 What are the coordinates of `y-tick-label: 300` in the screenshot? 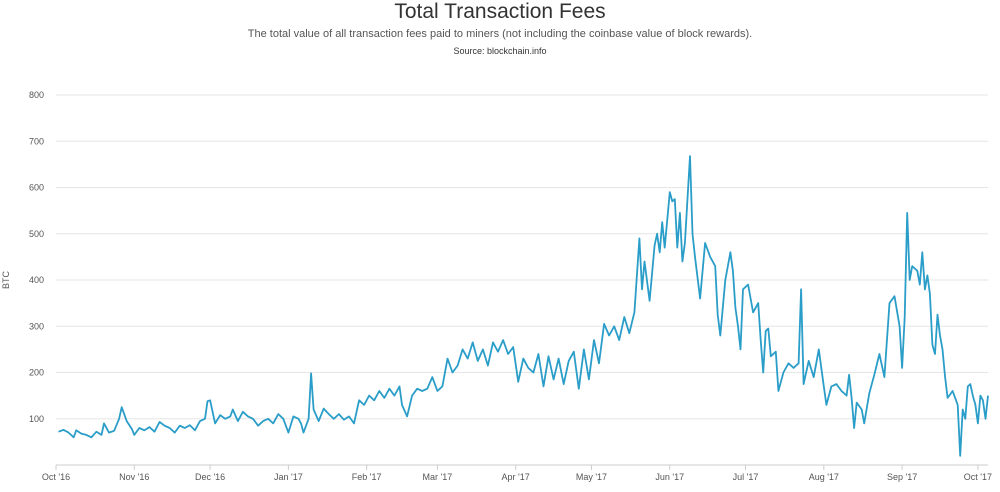 It's located at (36, 326).